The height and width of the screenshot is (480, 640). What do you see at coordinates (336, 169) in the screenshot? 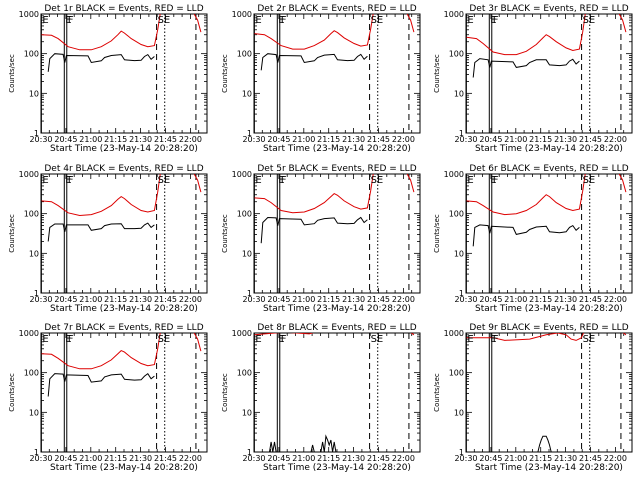
I see `panel-title: Det 5r BLACK = Events, RED = LLD` at bounding box center [336, 169].